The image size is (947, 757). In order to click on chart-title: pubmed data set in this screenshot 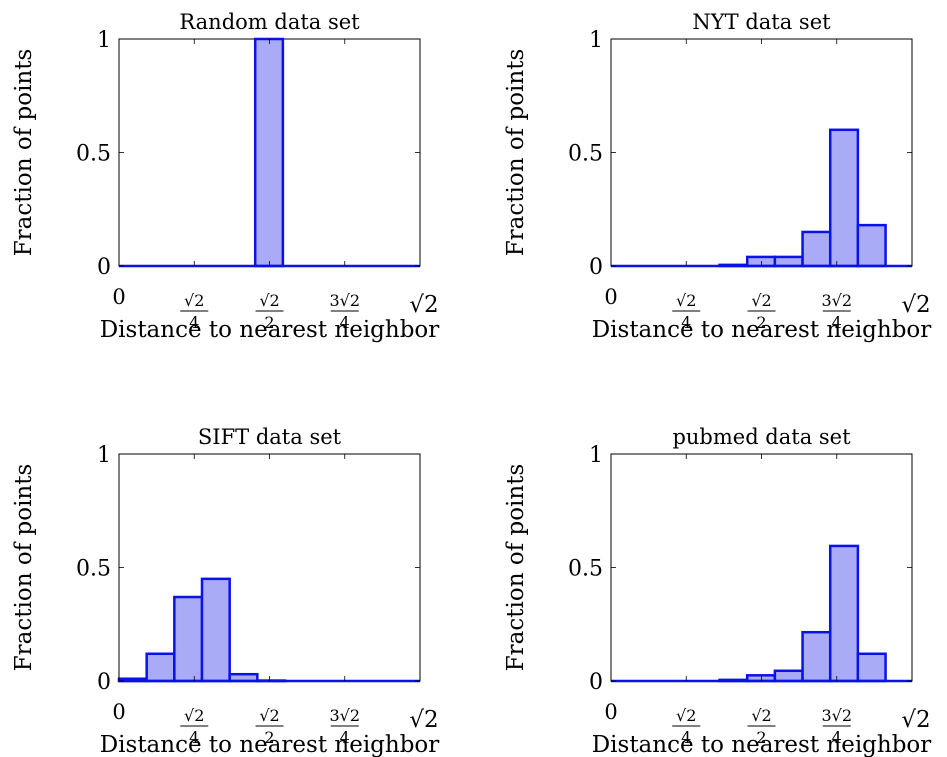, I will do `click(761, 437)`.